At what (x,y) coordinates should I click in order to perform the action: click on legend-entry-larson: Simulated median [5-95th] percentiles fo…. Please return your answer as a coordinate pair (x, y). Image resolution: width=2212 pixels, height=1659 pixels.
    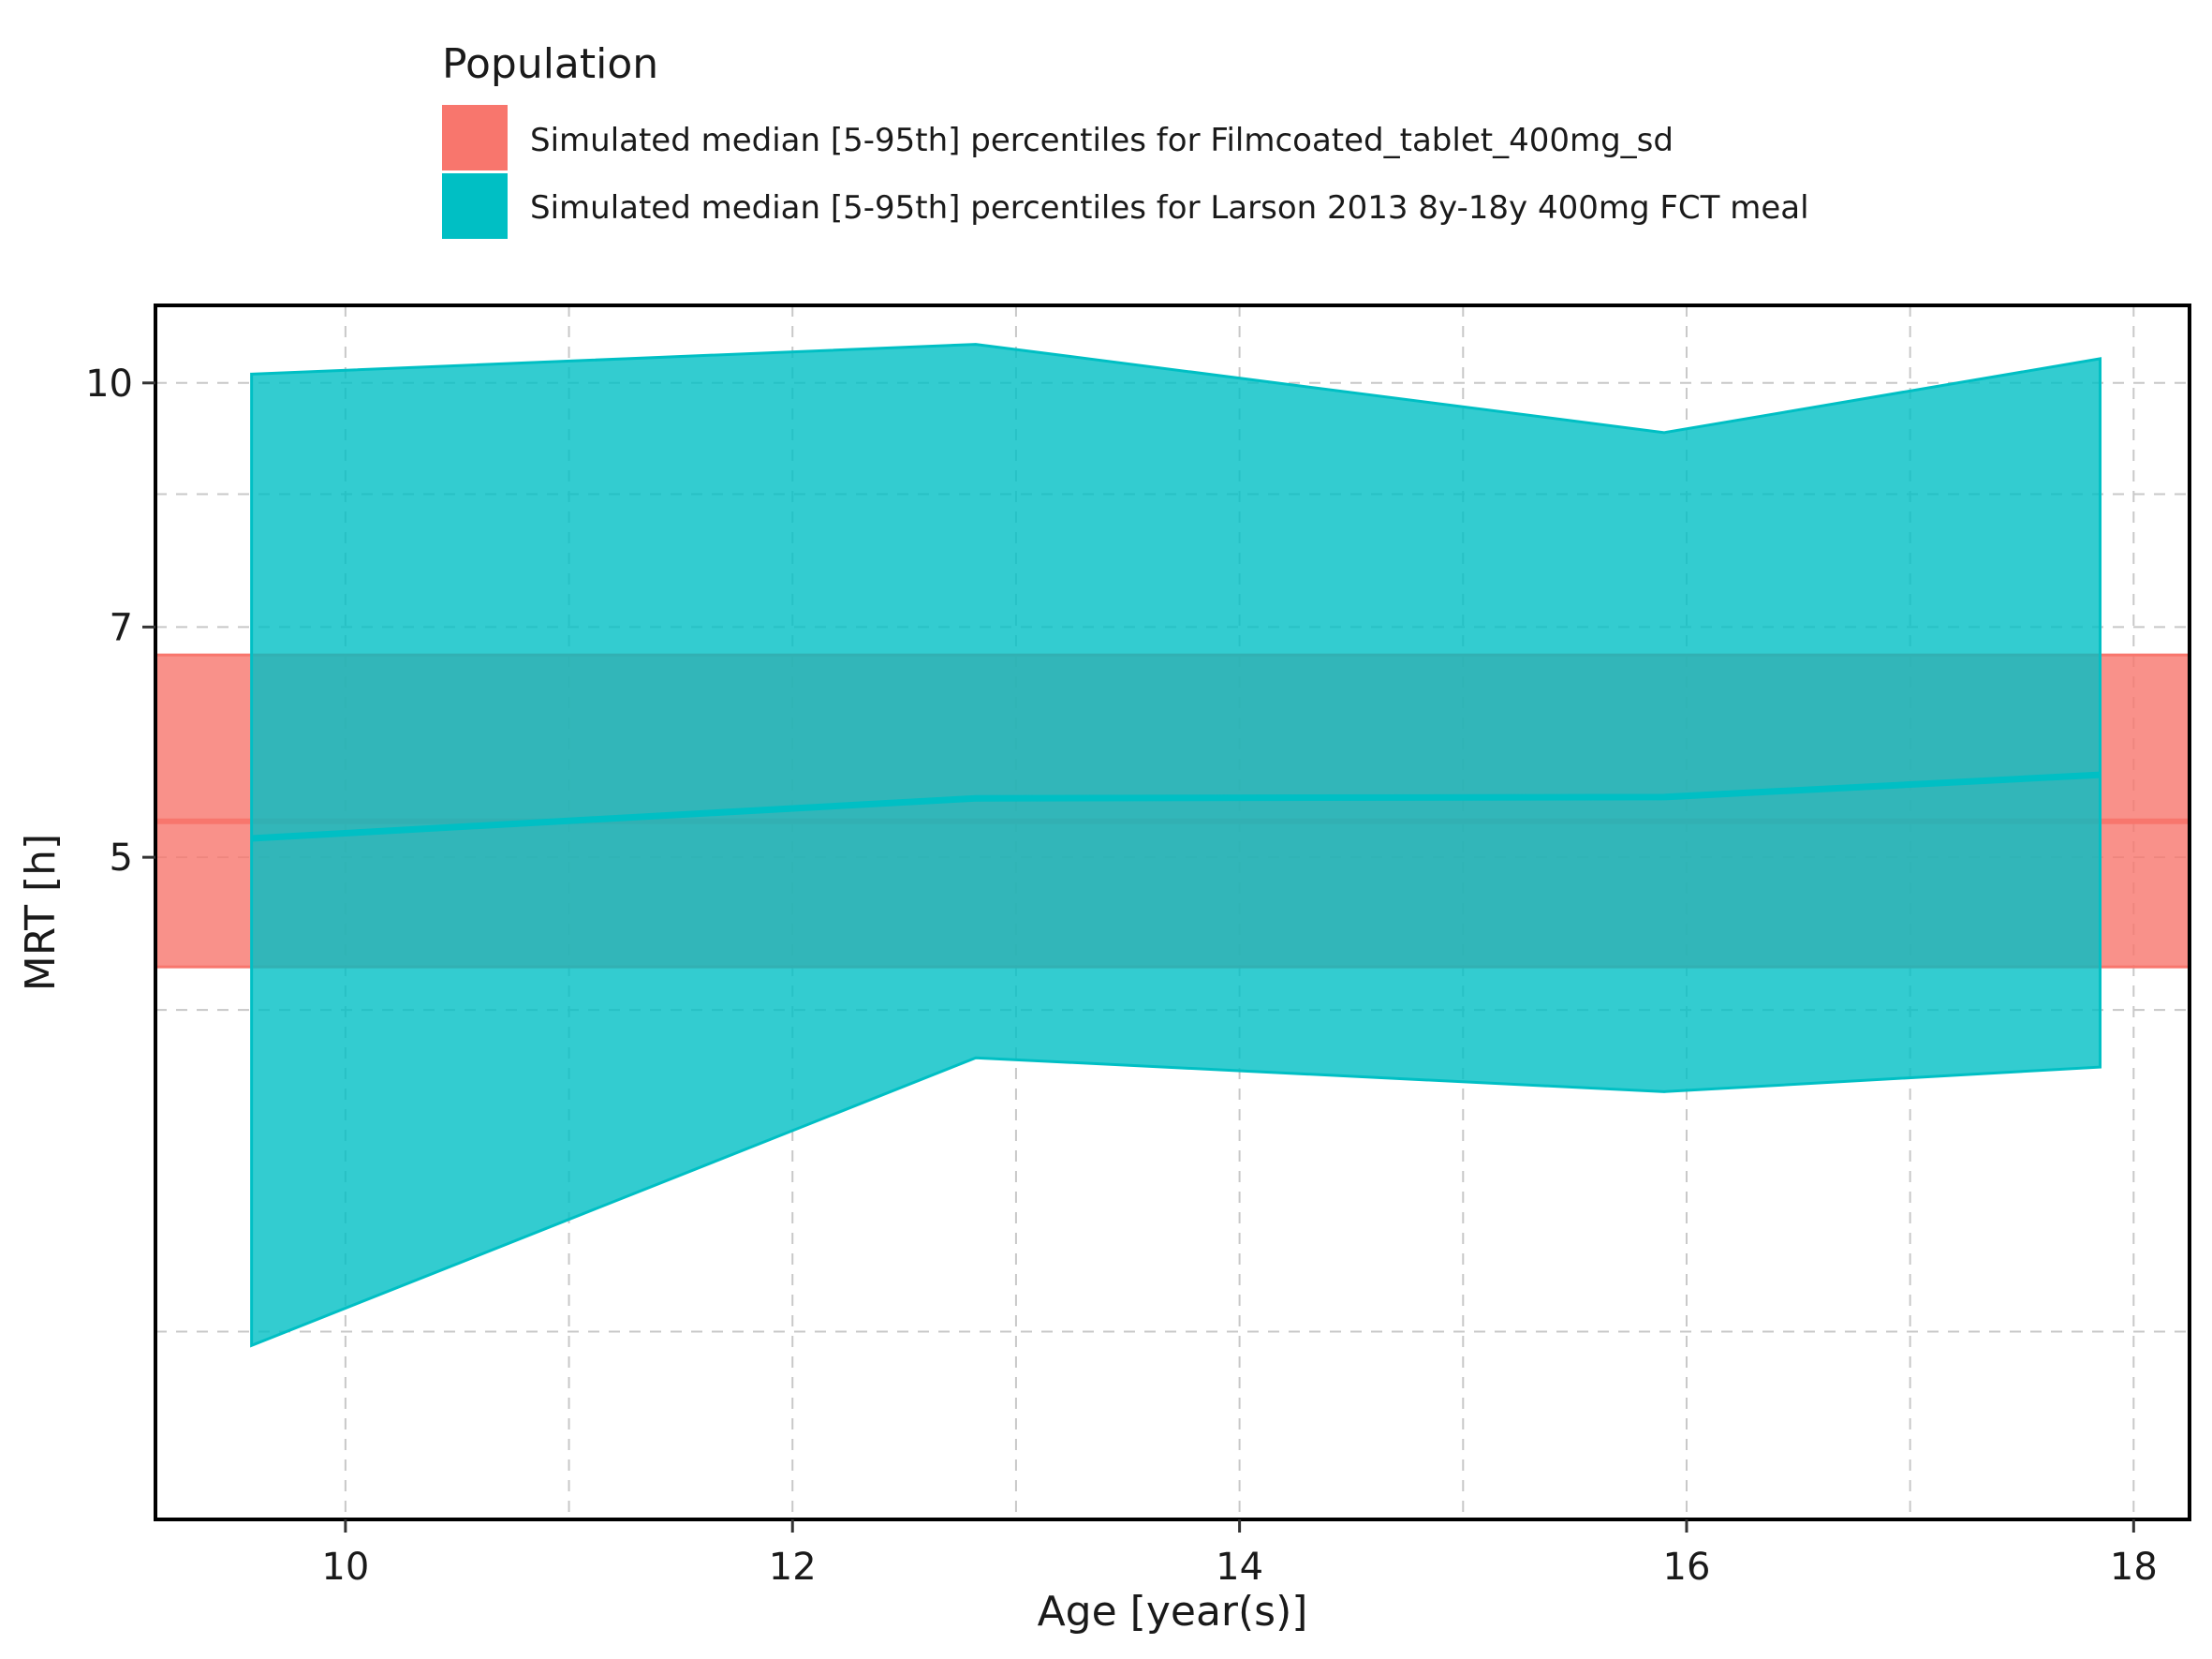
    Looking at the image, I should click on (1169, 208).